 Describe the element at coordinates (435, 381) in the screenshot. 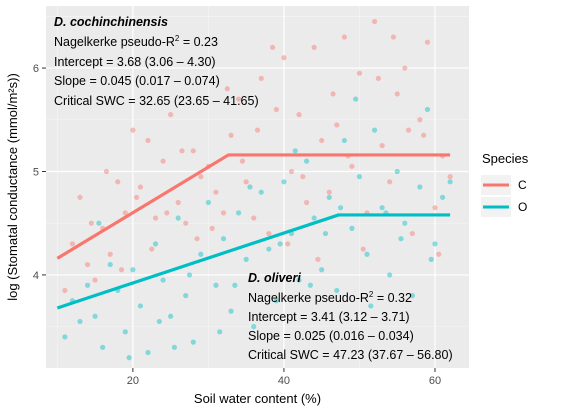

I see `x-tick-label: 60` at that location.